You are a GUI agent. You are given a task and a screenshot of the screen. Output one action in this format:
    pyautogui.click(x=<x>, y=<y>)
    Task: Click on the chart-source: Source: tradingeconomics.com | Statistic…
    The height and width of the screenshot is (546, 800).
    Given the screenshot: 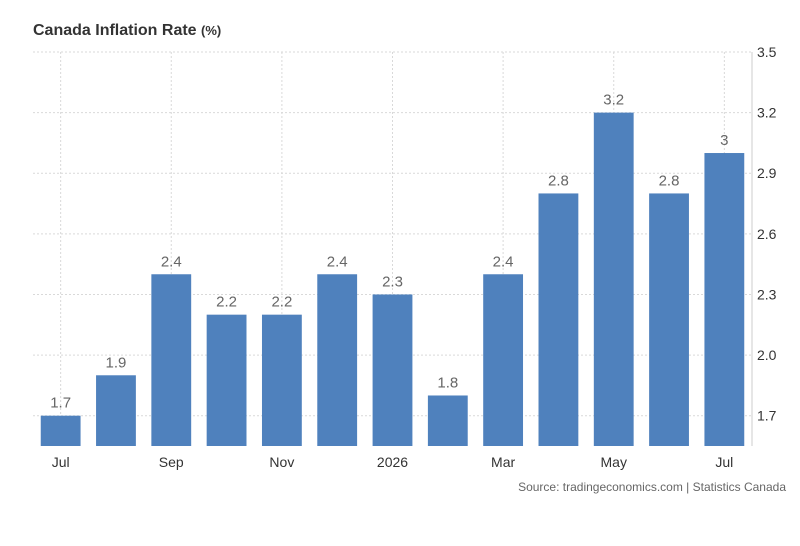 What is the action you would take?
    pyautogui.click(x=652, y=487)
    